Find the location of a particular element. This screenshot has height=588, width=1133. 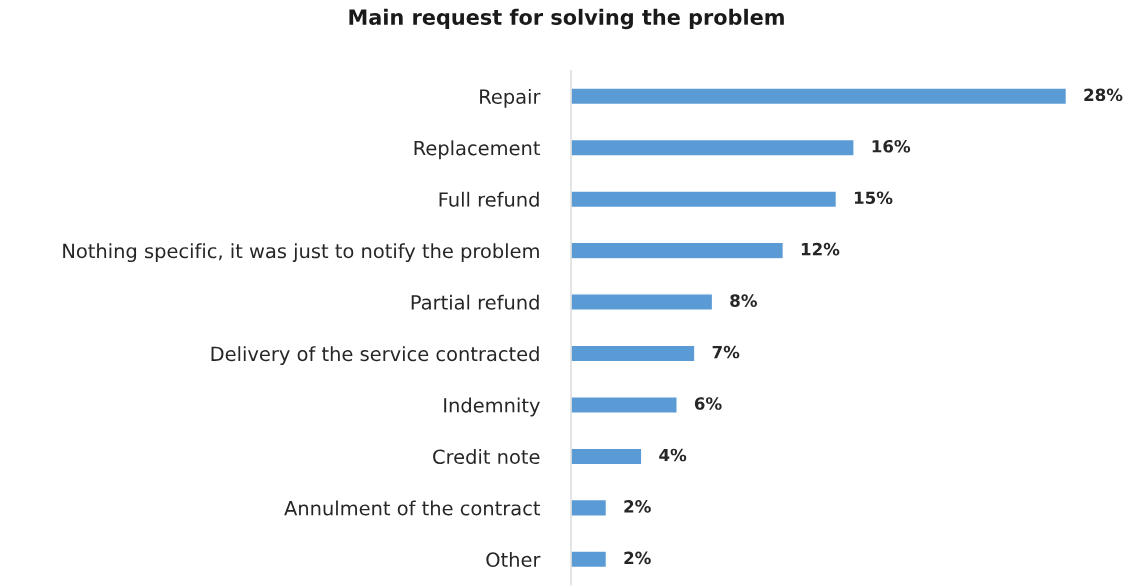

y-tick-label: Repair is located at coordinates (510, 98).